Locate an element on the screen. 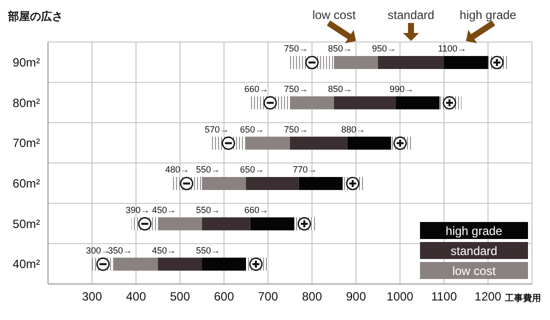 The width and height of the screenshot is (550, 320). x-axis-title: 工事費用 is located at coordinates (522, 298).